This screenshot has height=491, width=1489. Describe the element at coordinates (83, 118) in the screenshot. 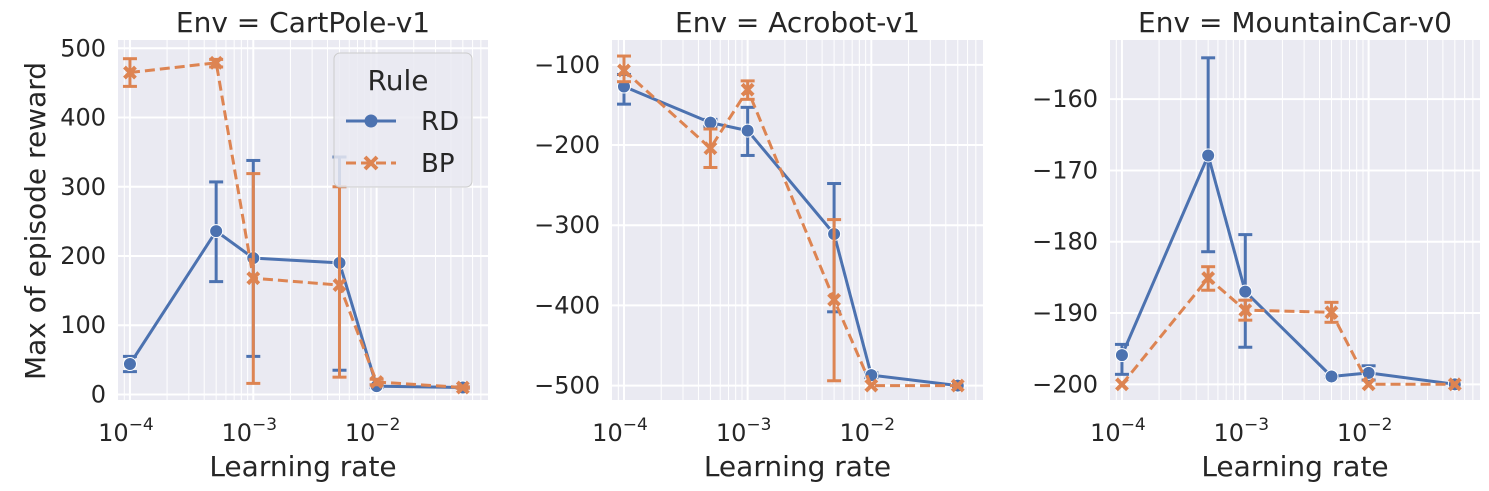

I see `y-tick-label: 400` at that location.